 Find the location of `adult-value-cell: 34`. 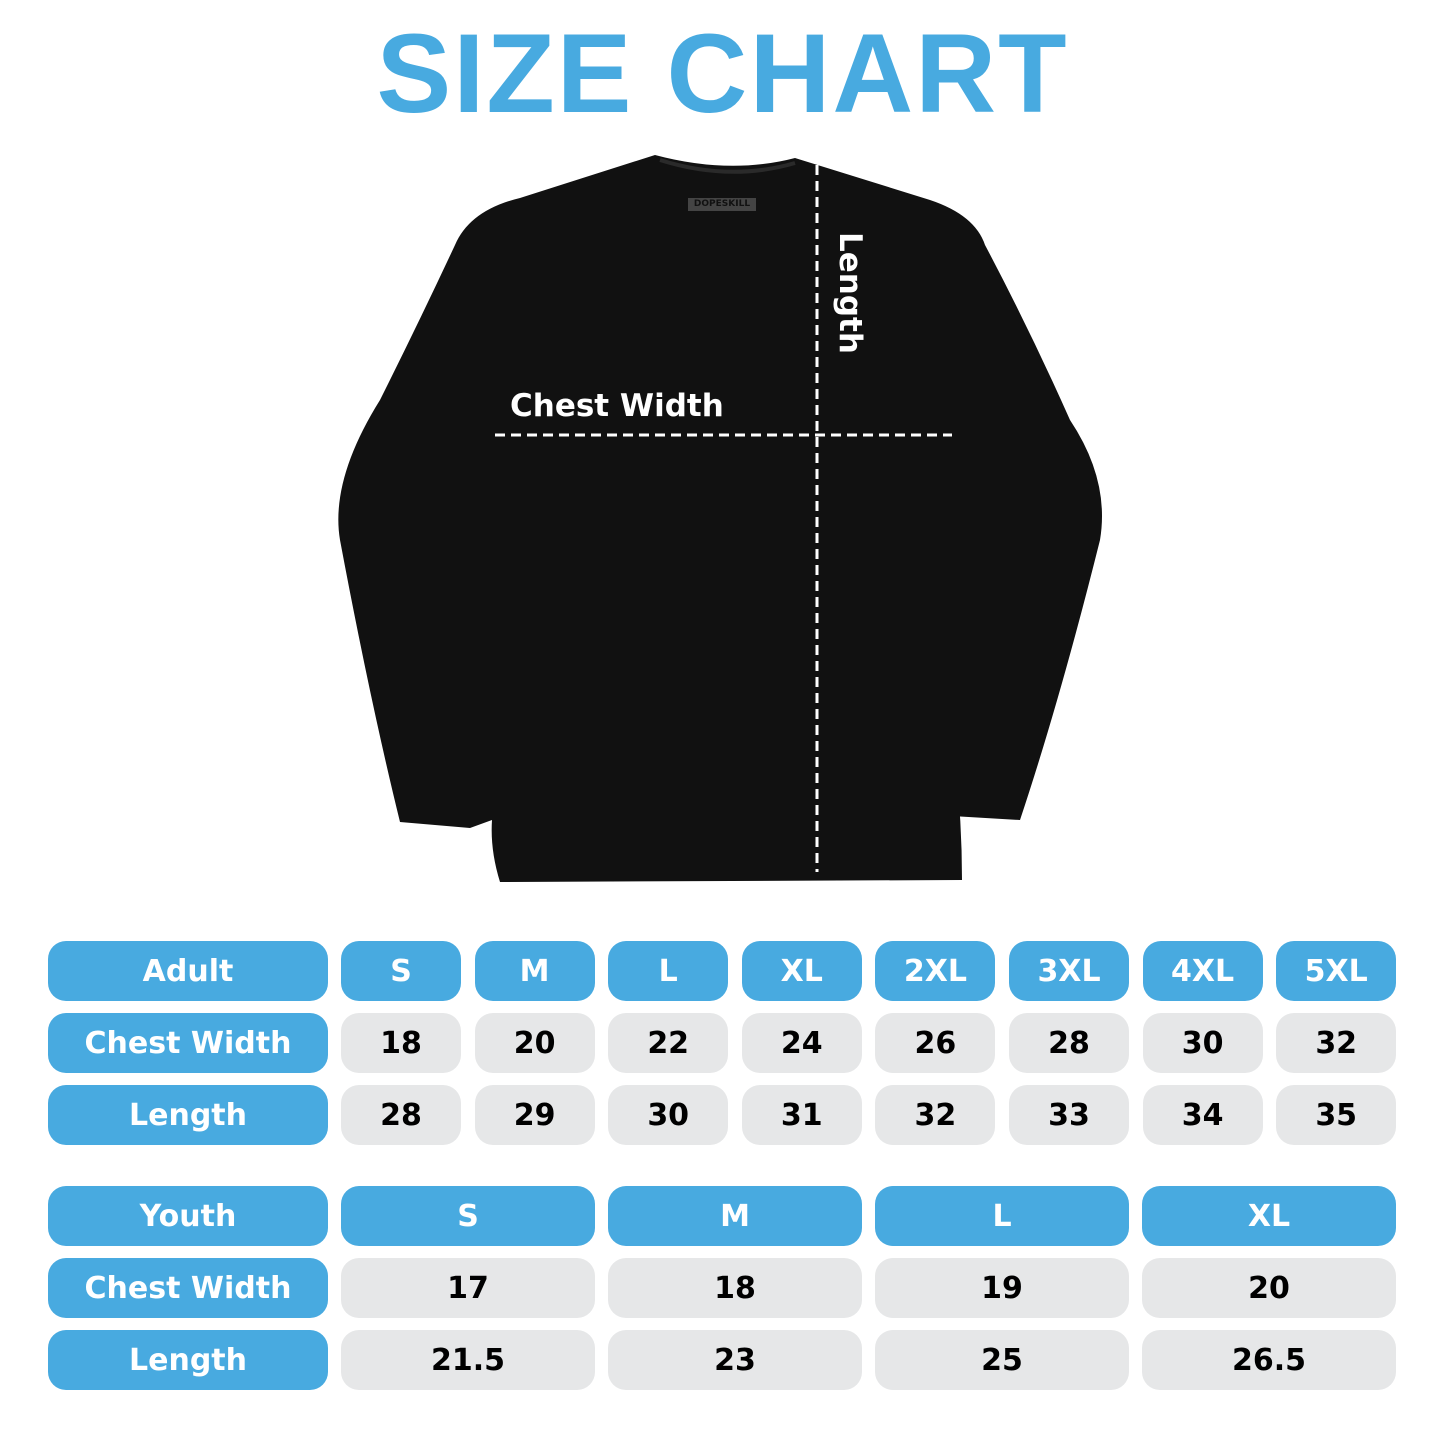

adult-value-cell: 34 is located at coordinates (1202, 1115).